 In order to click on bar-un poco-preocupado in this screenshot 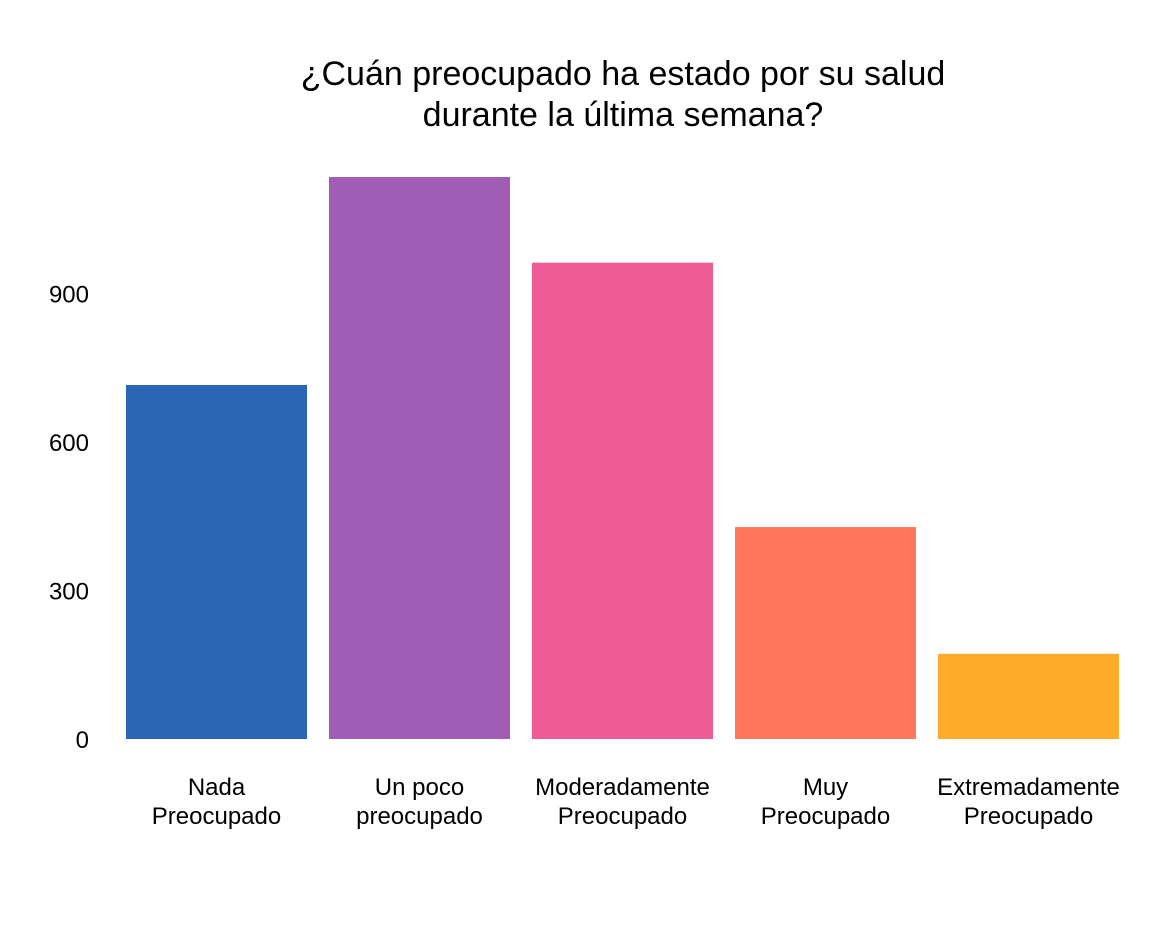, I will do `click(419, 458)`.